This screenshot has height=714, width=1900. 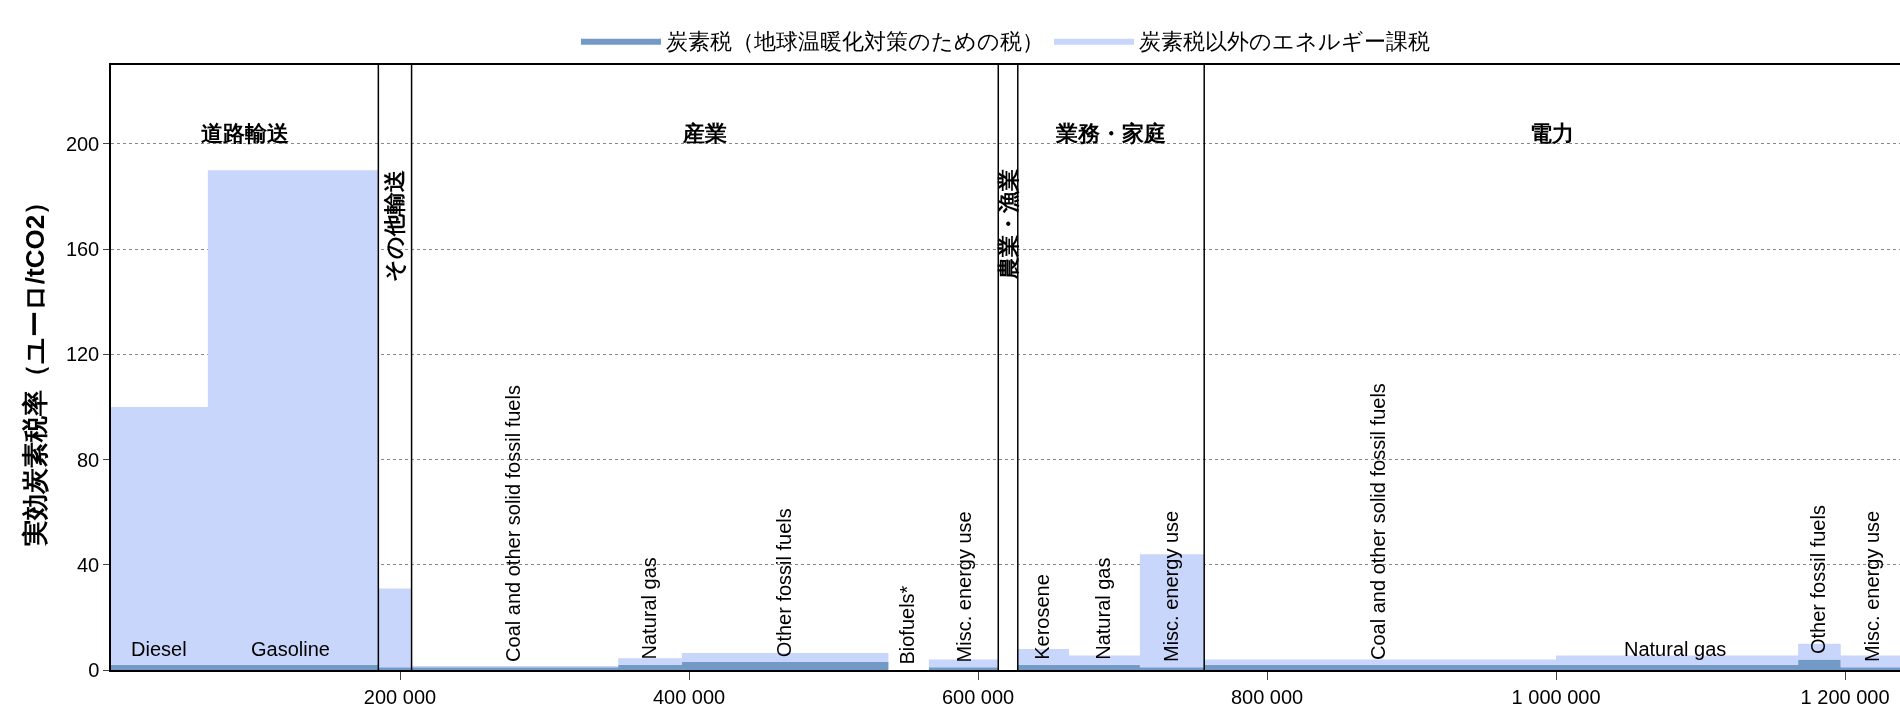 I want to click on x-tick-label: 1 000 000, so click(x=1556, y=696).